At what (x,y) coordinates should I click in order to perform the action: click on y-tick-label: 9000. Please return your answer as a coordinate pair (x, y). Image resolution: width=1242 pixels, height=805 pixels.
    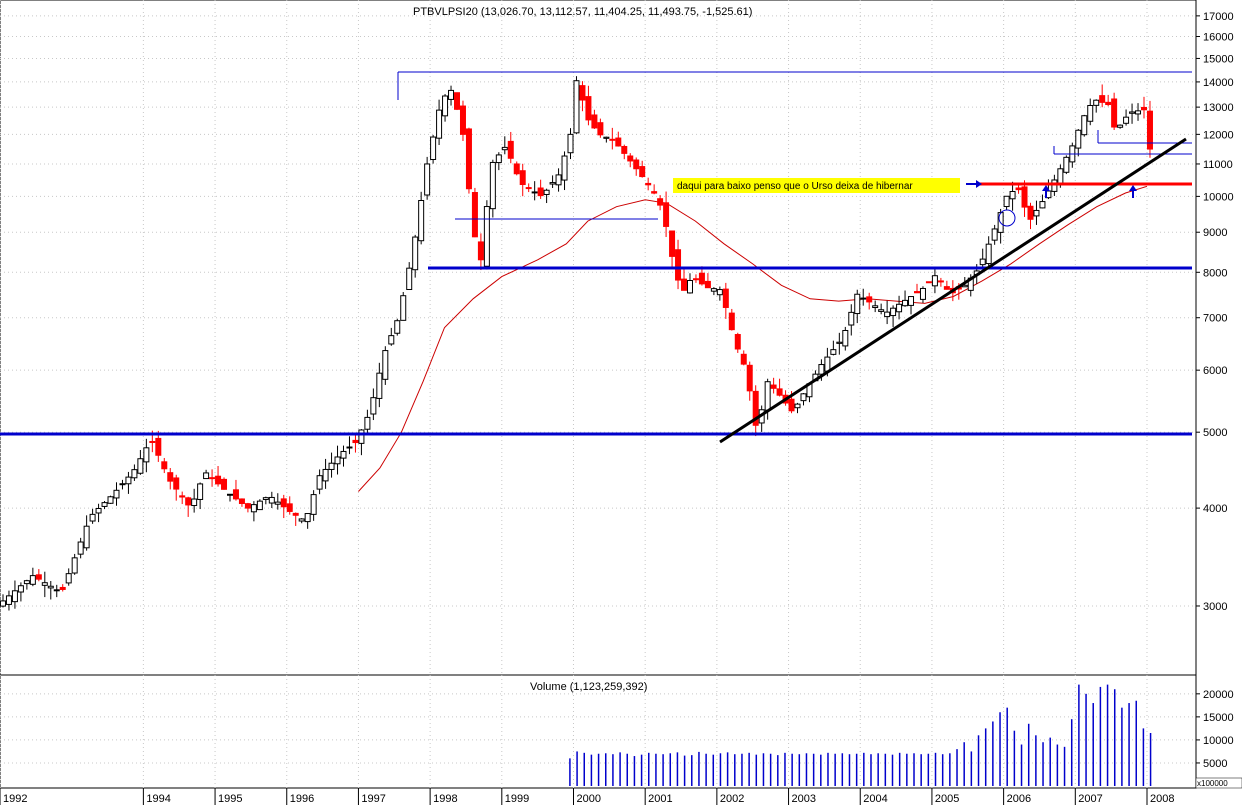
    Looking at the image, I should click on (1215, 233).